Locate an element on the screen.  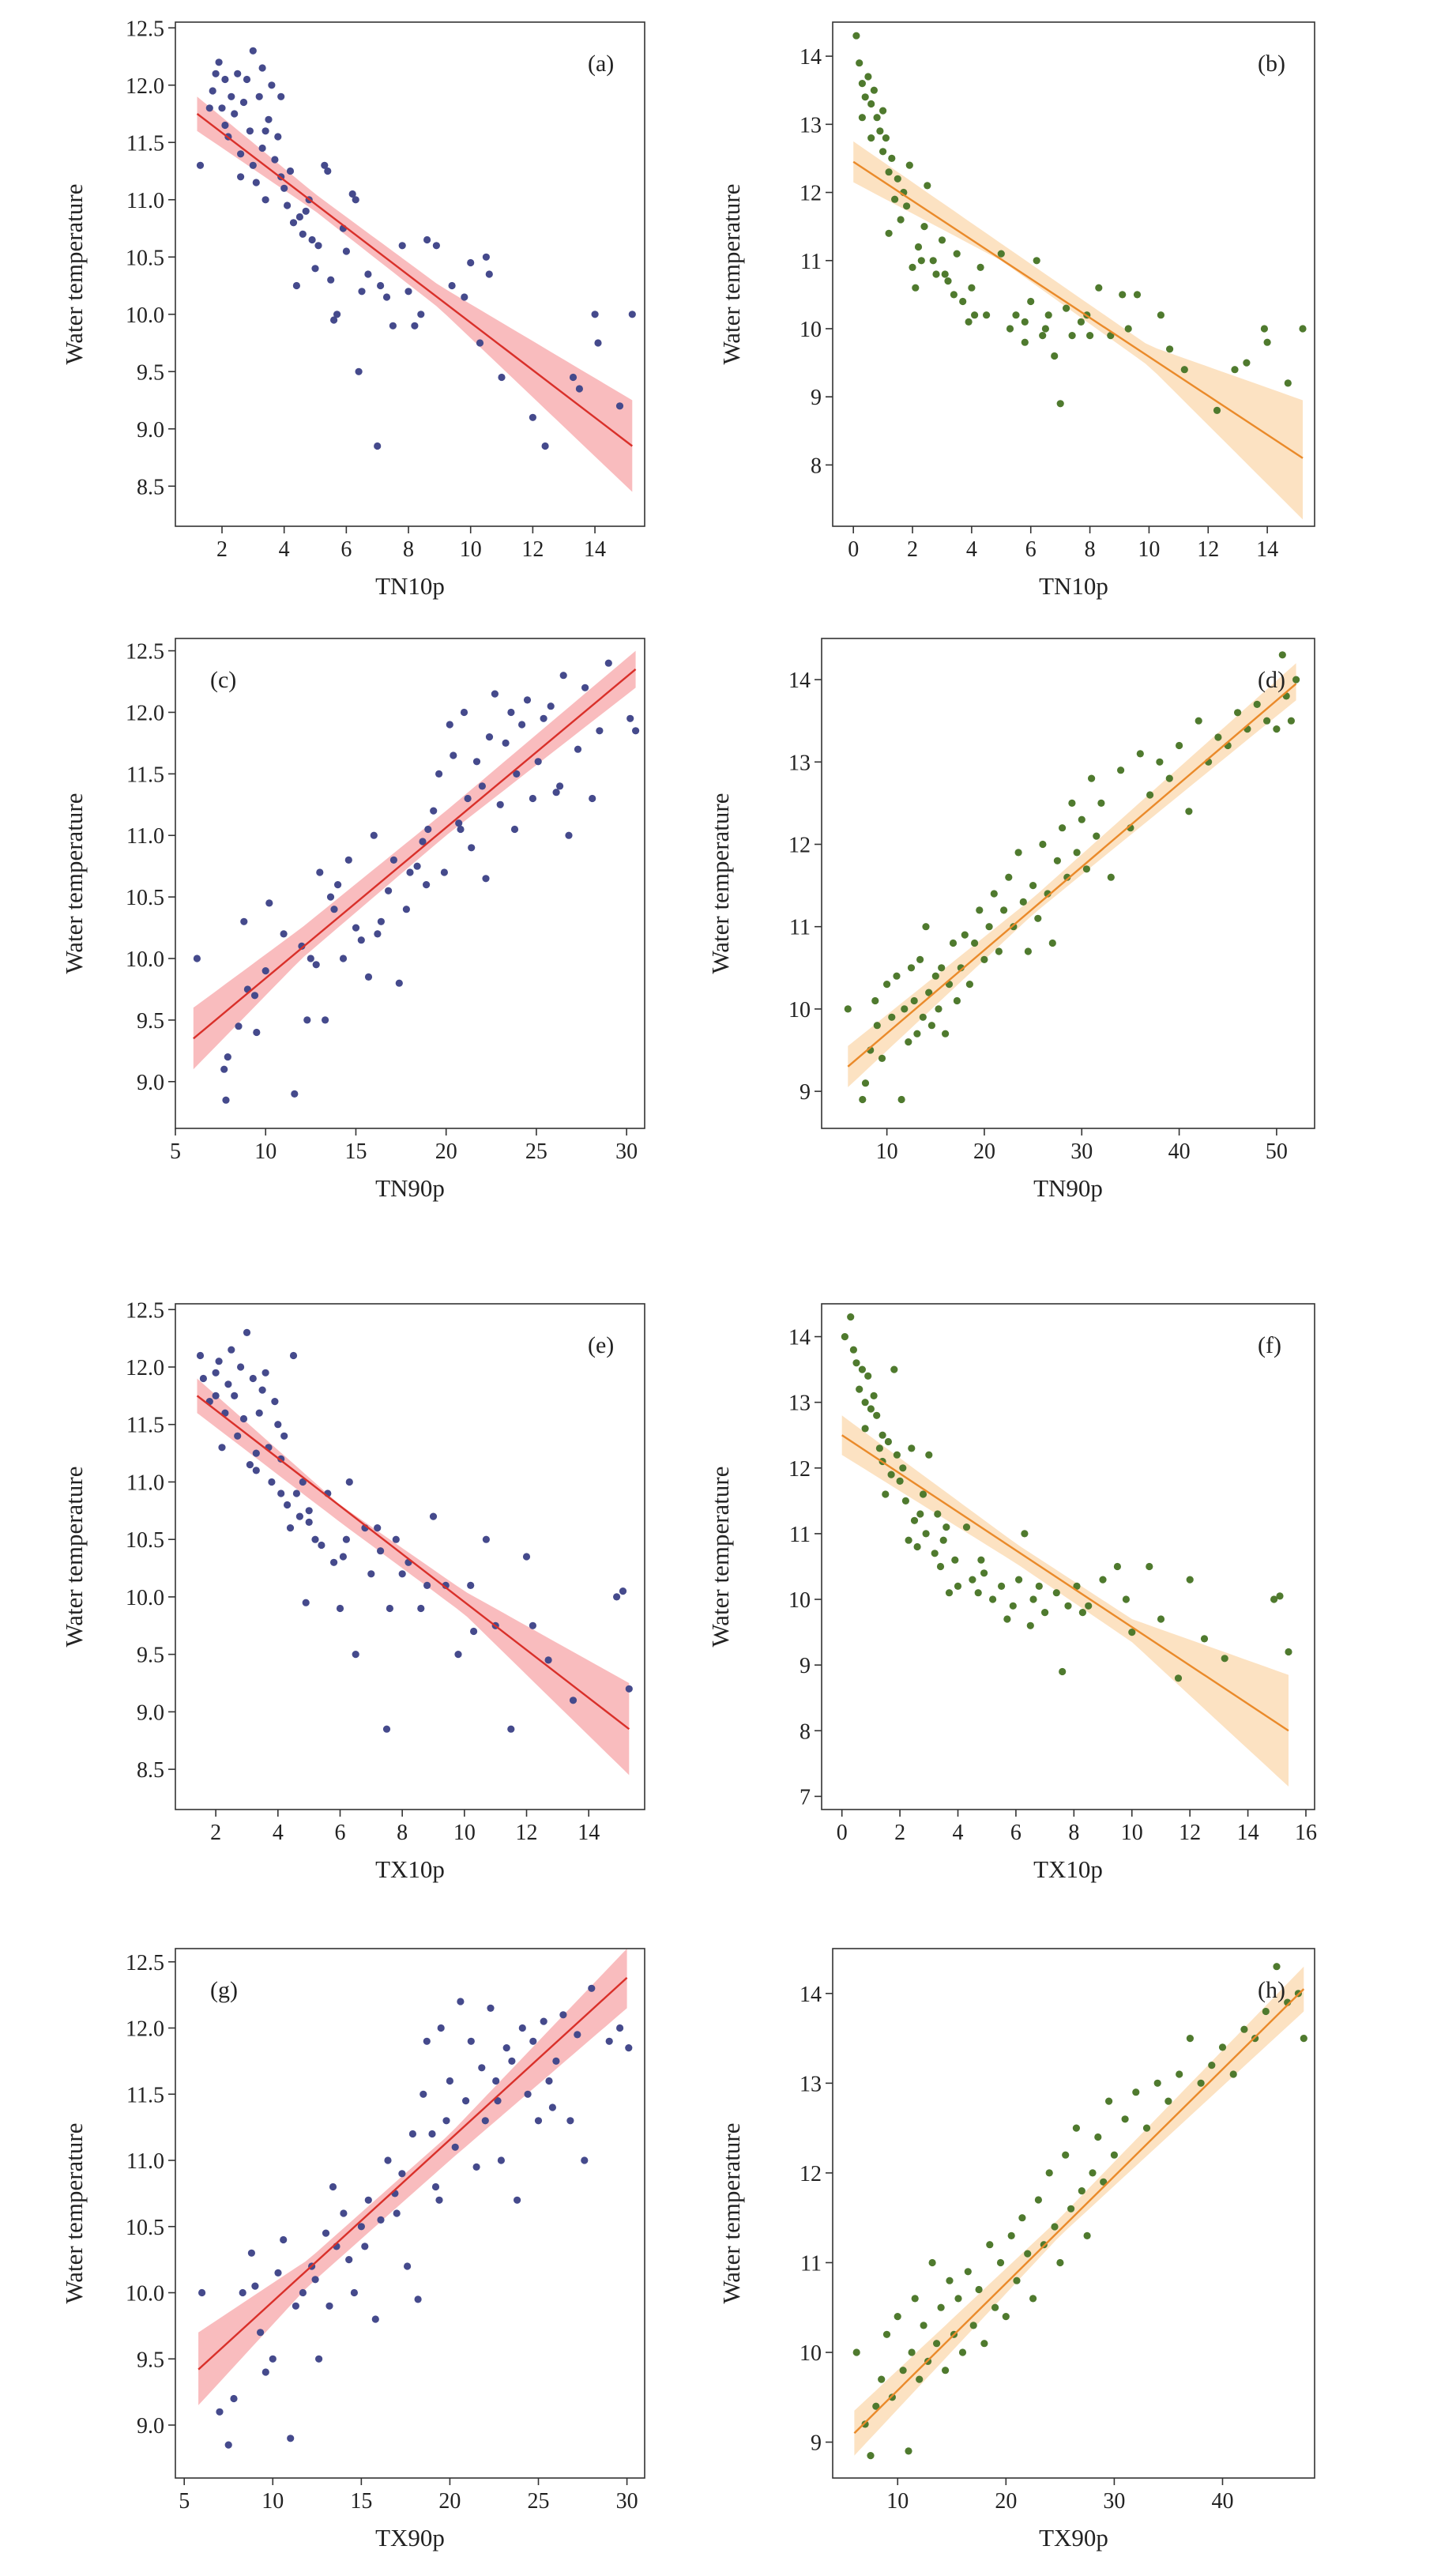
y-tick-label: 9.0 is located at coordinates (150, 1083).